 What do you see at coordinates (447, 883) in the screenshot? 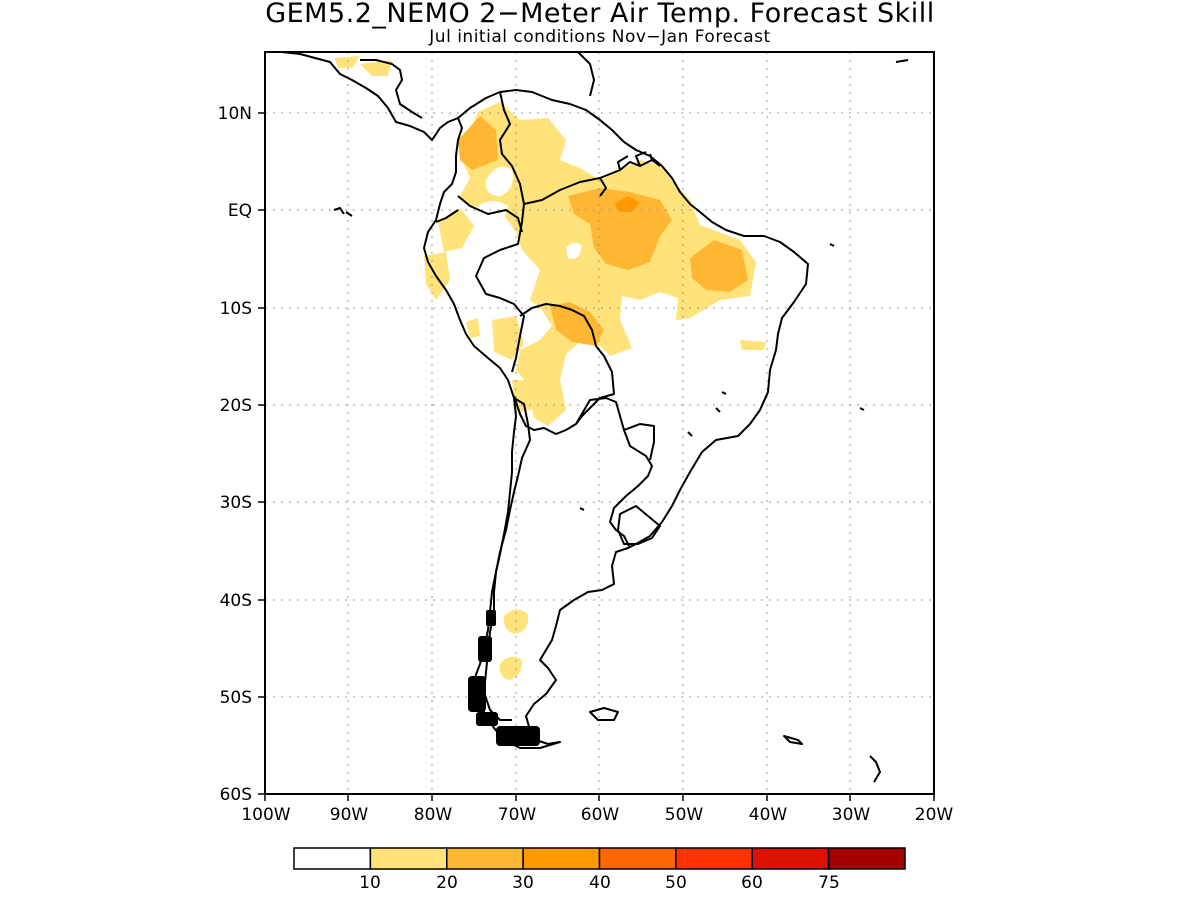
I see `colorbar-label: 20` at bounding box center [447, 883].